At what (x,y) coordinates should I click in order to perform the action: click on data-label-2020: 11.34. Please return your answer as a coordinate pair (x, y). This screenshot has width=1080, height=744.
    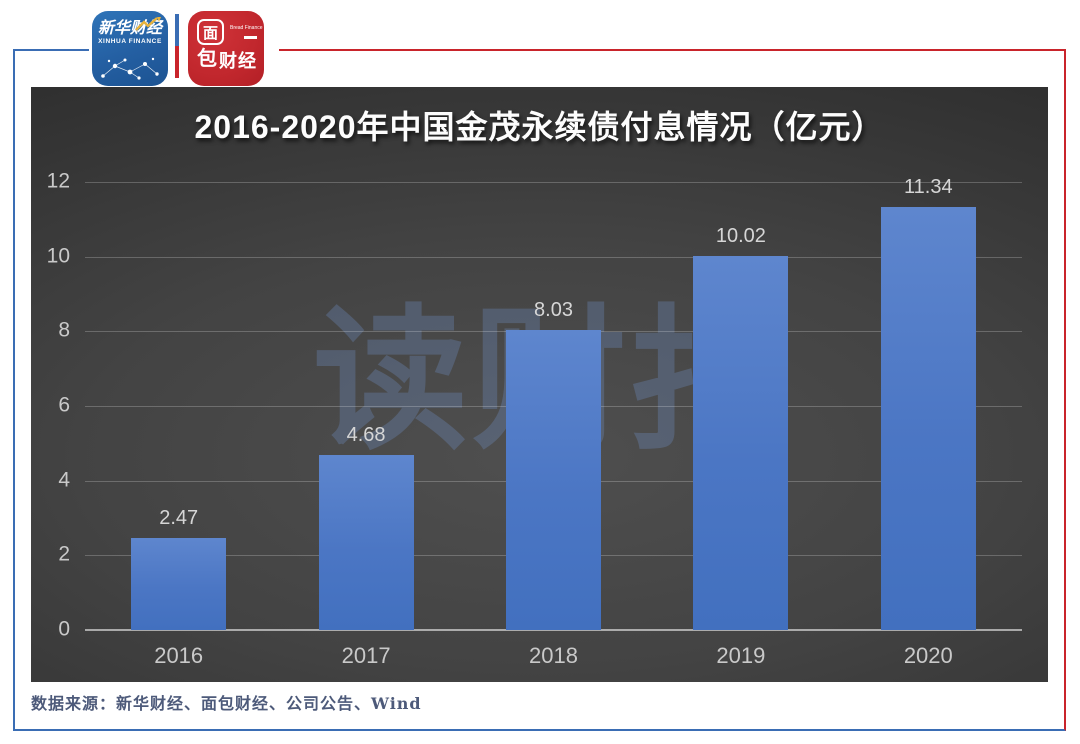
    Looking at the image, I should click on (928, 186).